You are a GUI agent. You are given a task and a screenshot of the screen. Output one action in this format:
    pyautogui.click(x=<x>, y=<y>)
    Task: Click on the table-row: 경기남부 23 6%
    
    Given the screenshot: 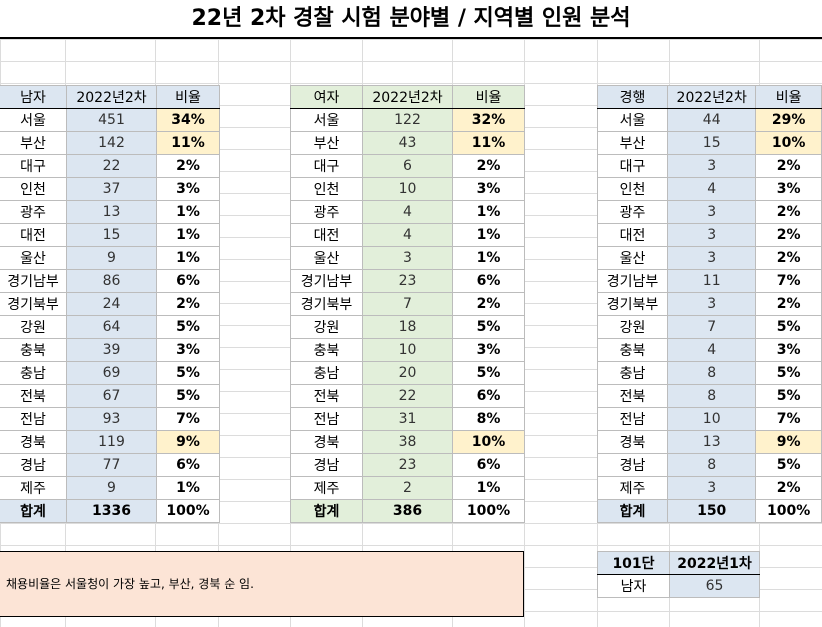 What is the action you would take?
    pyautogui.click(x=407, y=281)
    